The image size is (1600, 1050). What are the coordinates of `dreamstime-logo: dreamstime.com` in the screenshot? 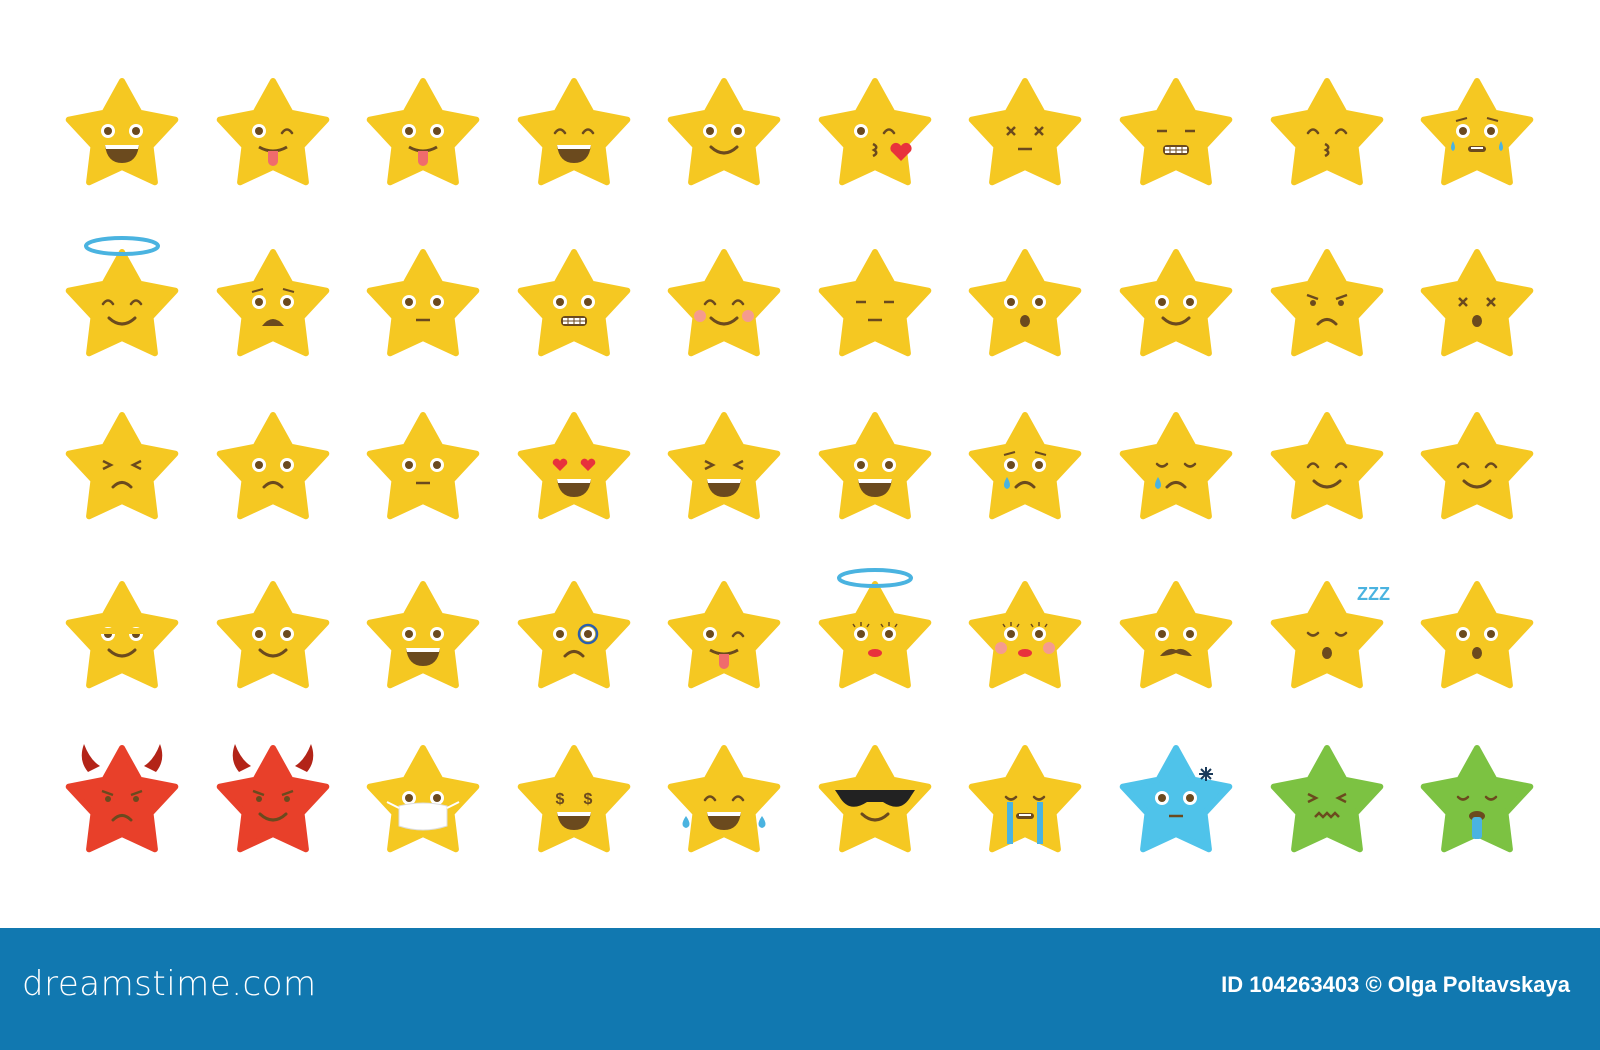 It's located at (169, 984).